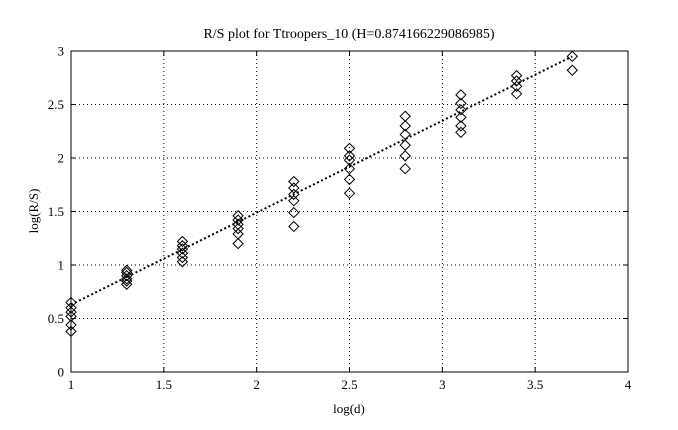 This screenshot has height=430, width=678. I want to click on x-tick-label: 2.5, so click(349, 384).